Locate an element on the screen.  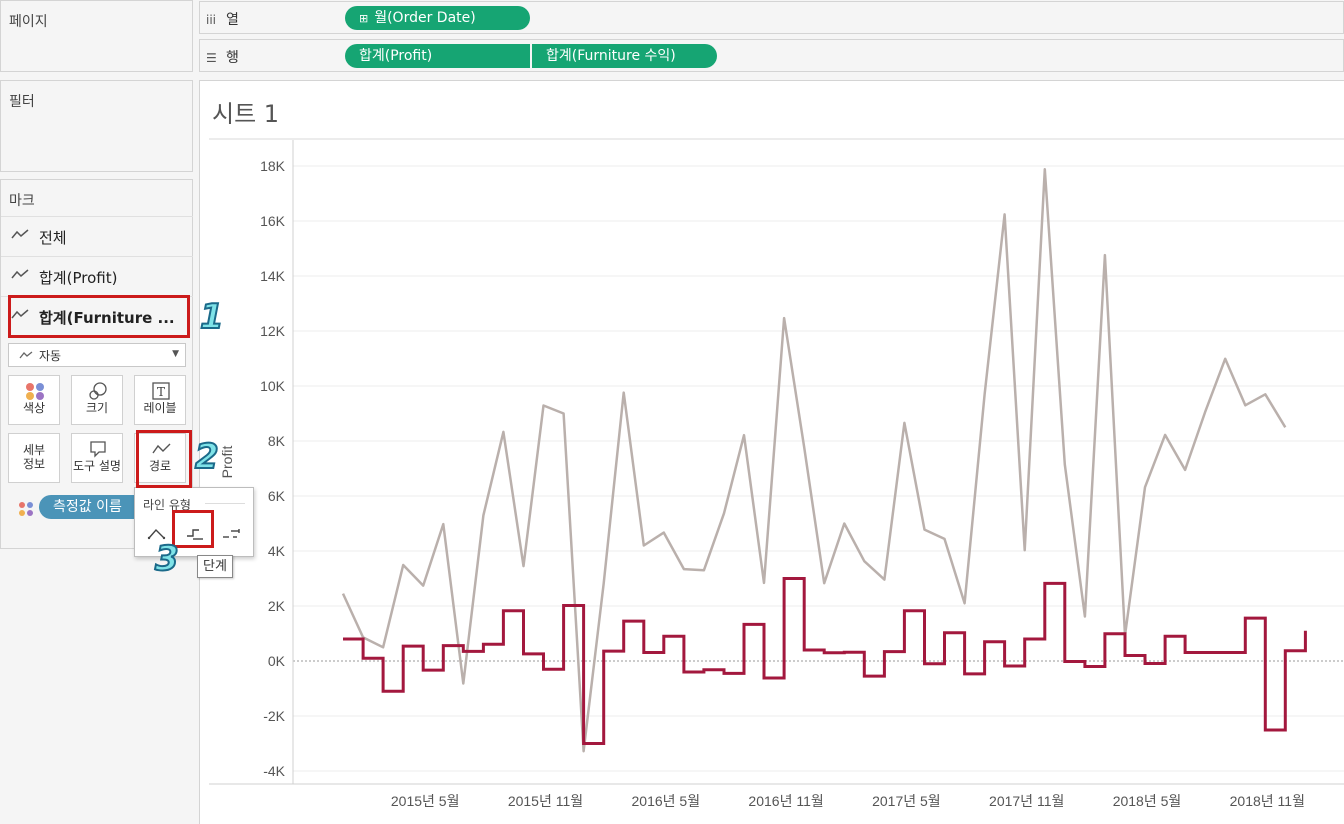
columns-label: 열 is located at coordinates (232, 20).